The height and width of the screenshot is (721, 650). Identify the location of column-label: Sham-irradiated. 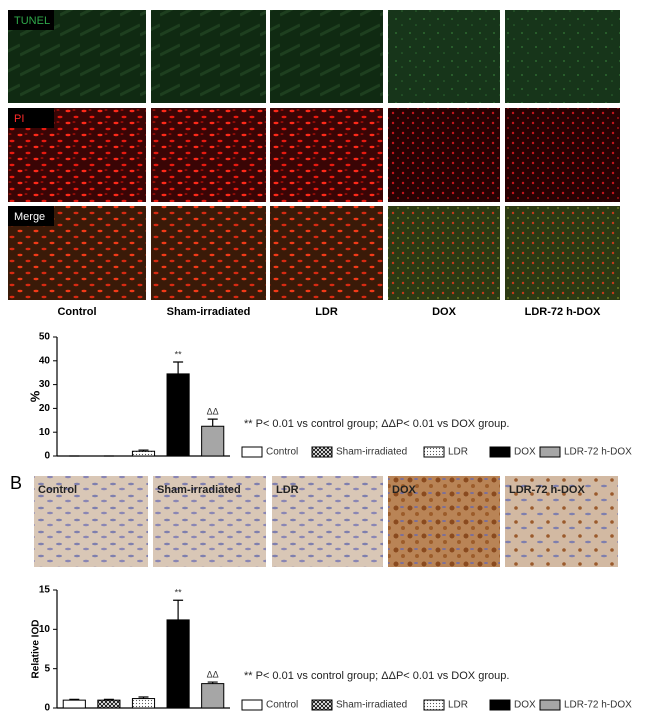
(209, 312).